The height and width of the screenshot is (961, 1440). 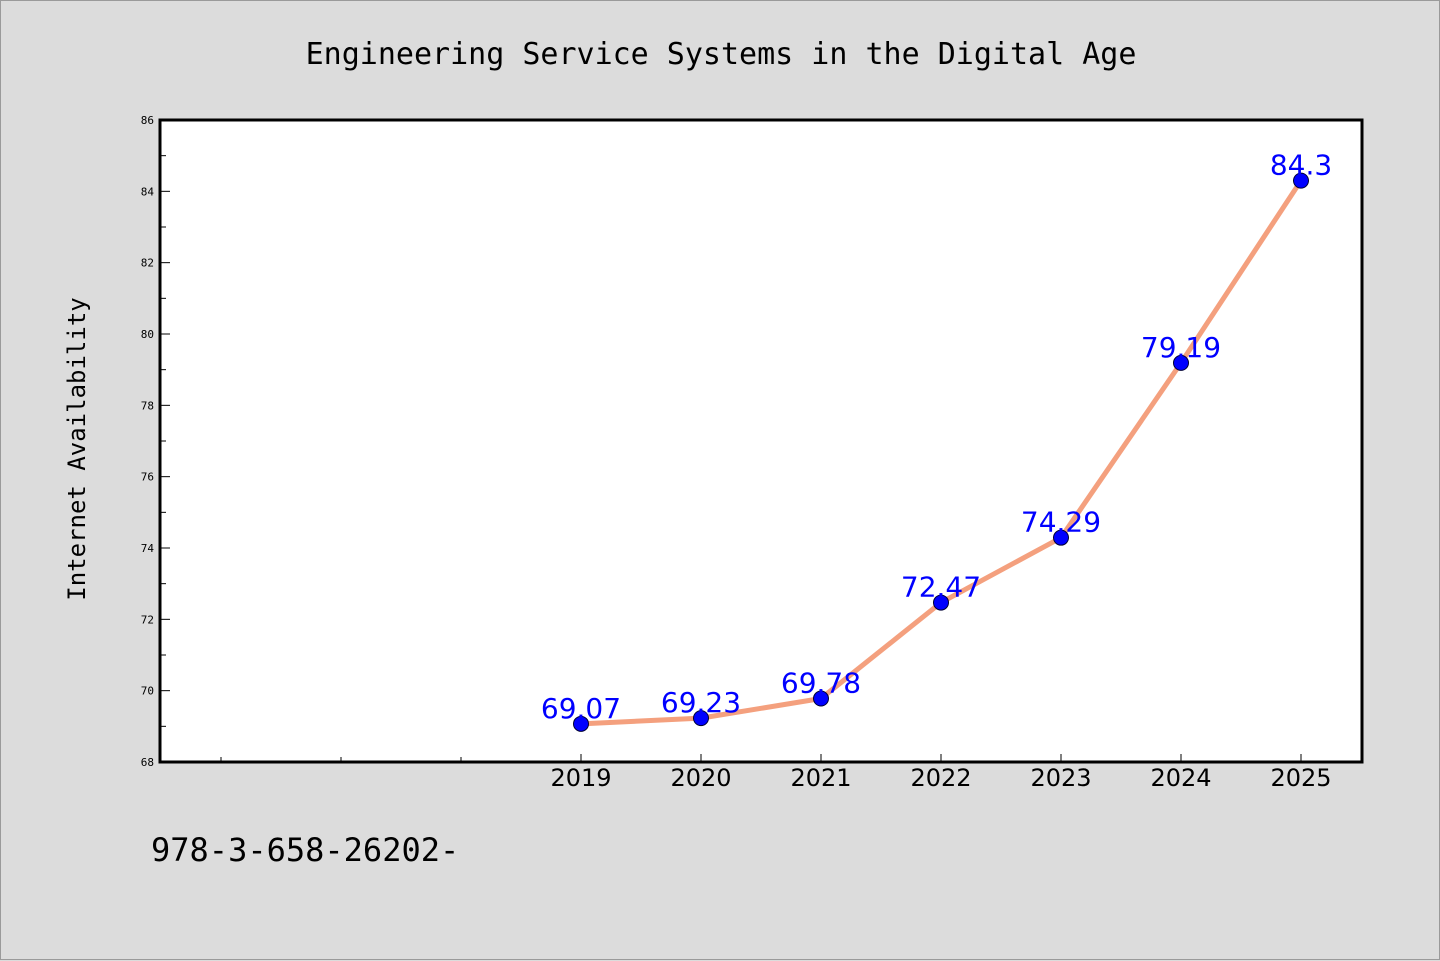 I want to click on y-tick-label: 78, so click(x=147, y=405).